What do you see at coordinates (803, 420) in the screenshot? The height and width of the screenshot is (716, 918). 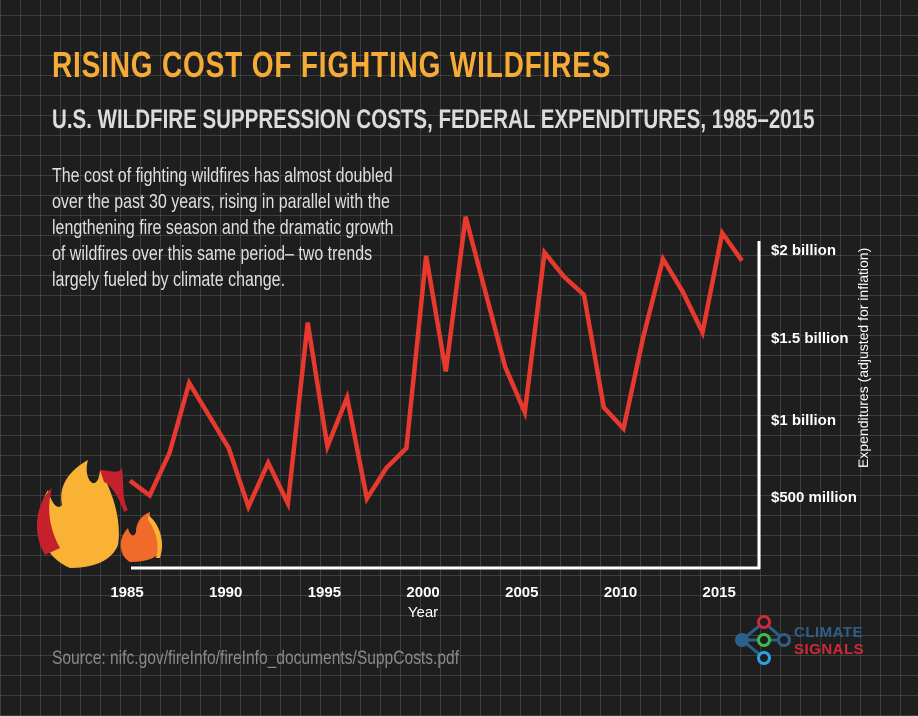 I see `y-tick-label: $1 billion` at bounding box center [803, 420].